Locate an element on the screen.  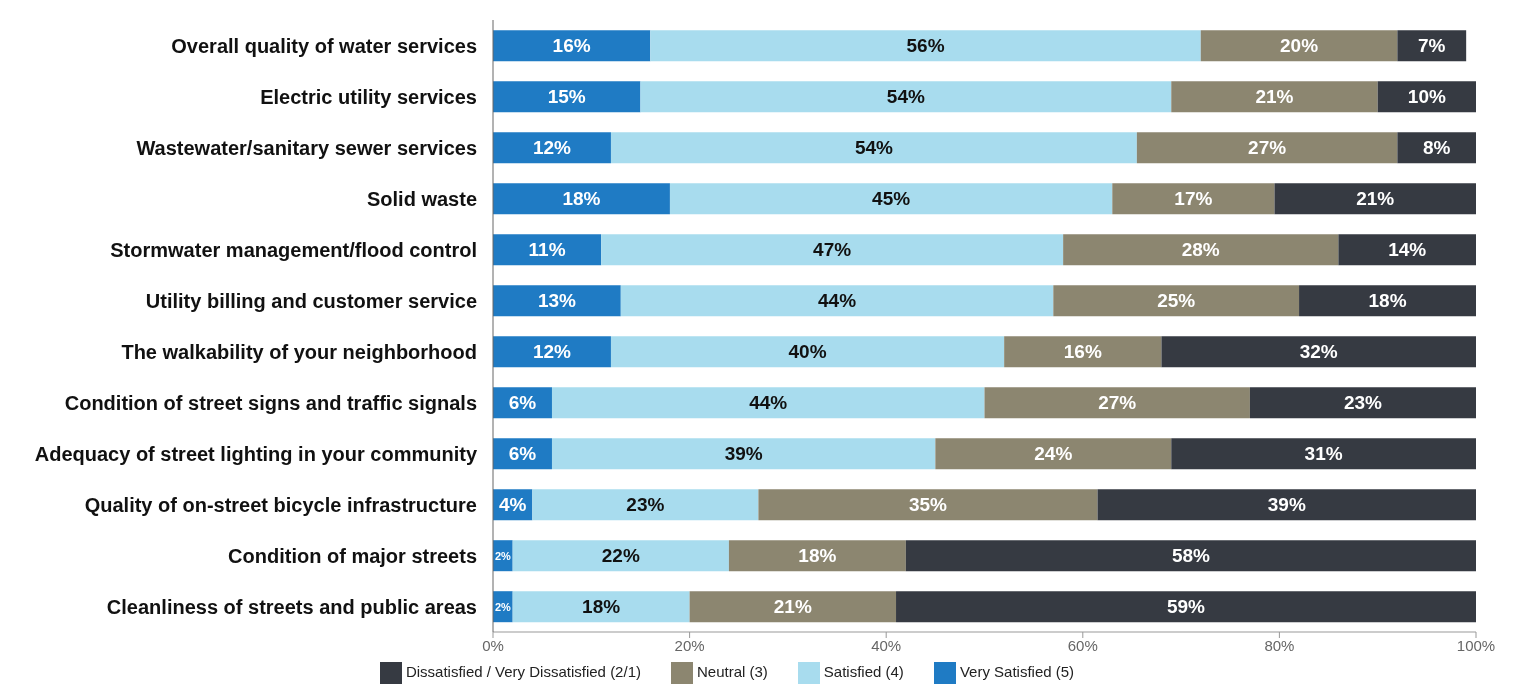
y-tick-label: Stormwater management/flood control is located at coordinates (293, 249).